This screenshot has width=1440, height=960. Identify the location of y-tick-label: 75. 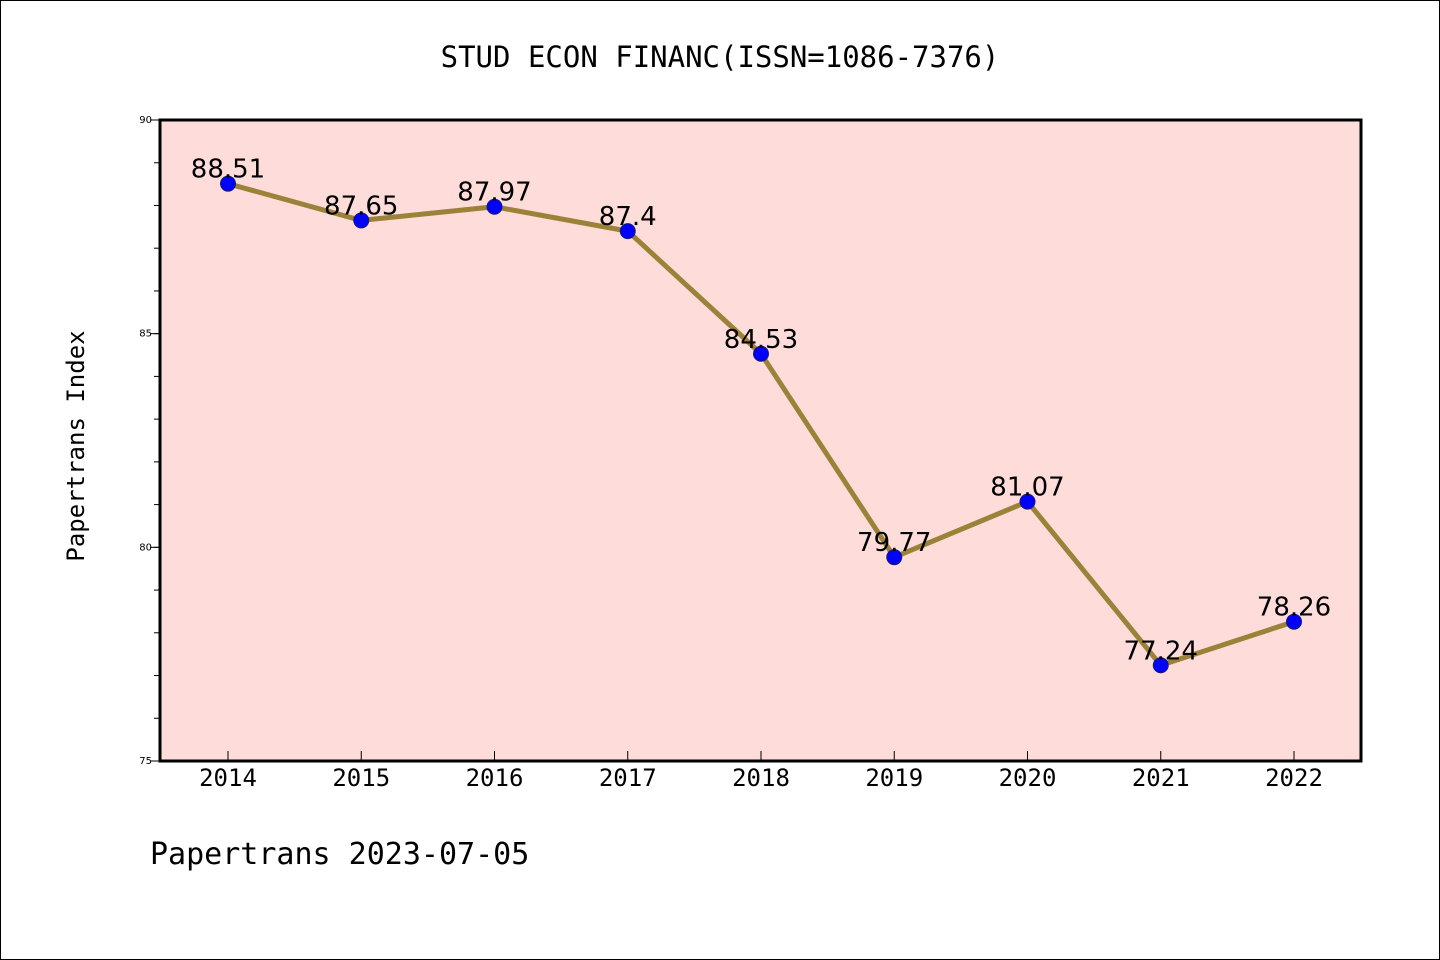
(145, 761).